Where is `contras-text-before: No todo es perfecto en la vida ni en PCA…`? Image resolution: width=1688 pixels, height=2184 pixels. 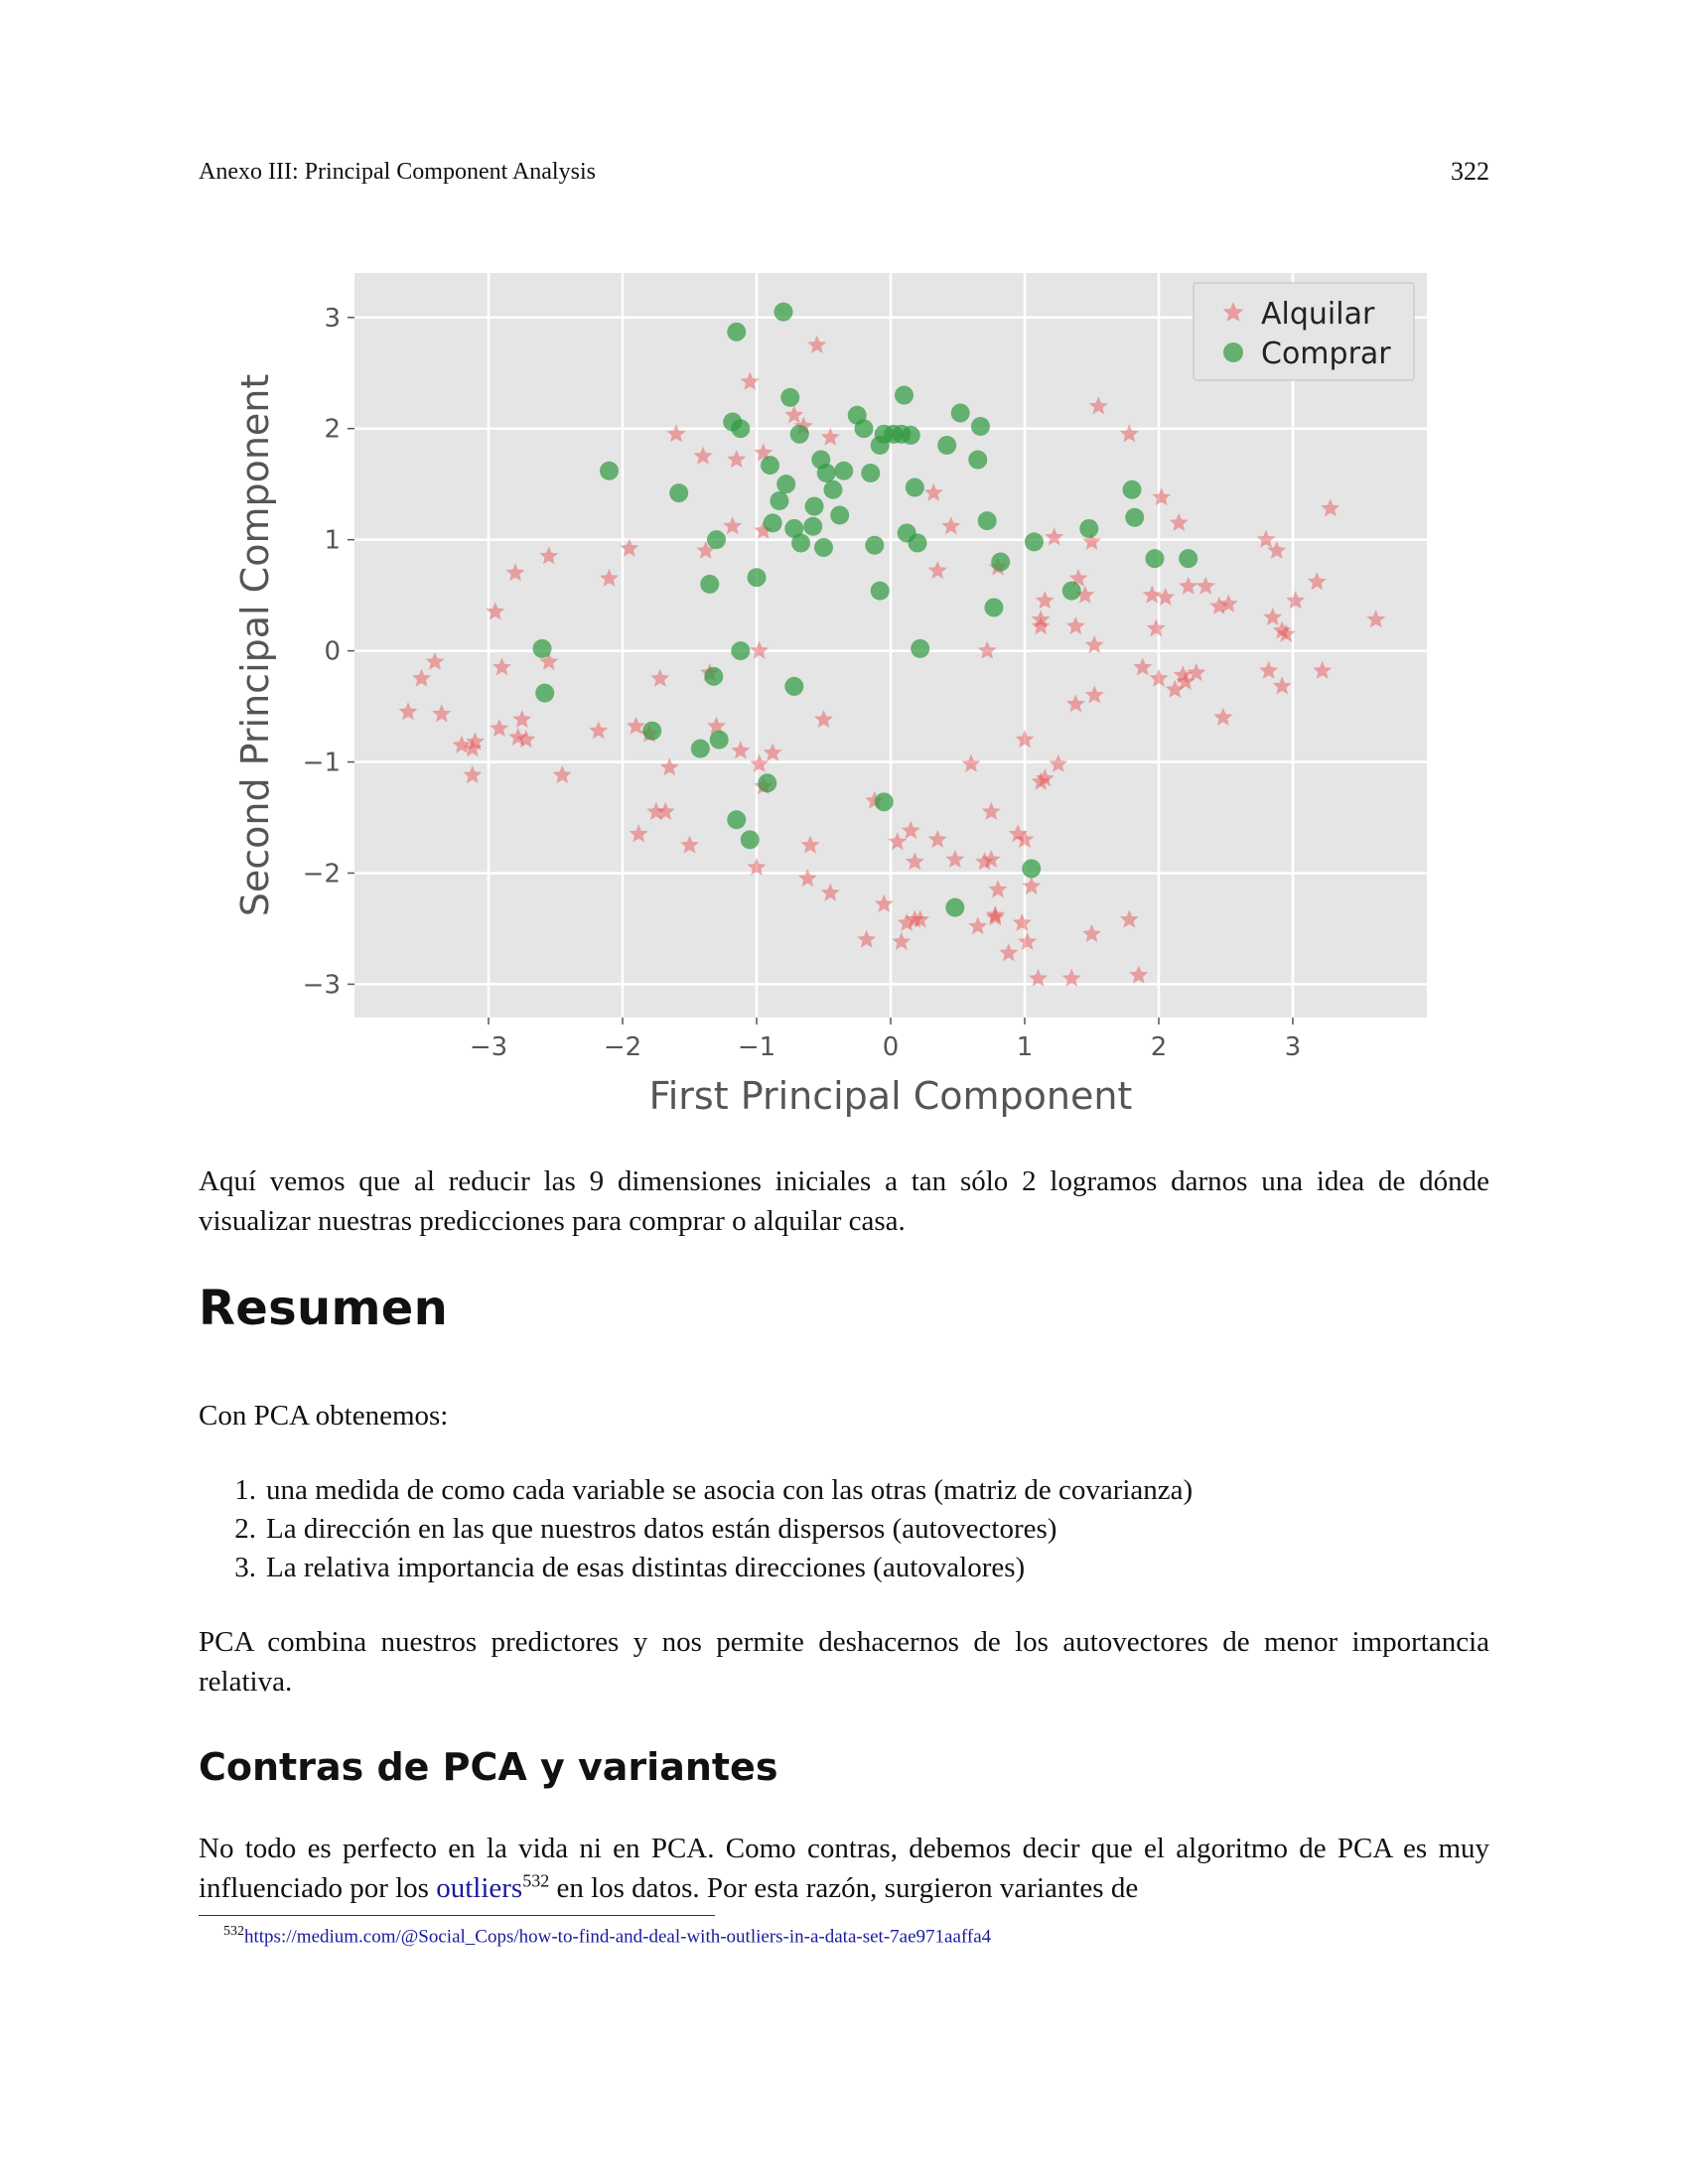
contras-text-before: No todo es perfecto en la vida ni en PCA… is located at coordinates (844, 1868).